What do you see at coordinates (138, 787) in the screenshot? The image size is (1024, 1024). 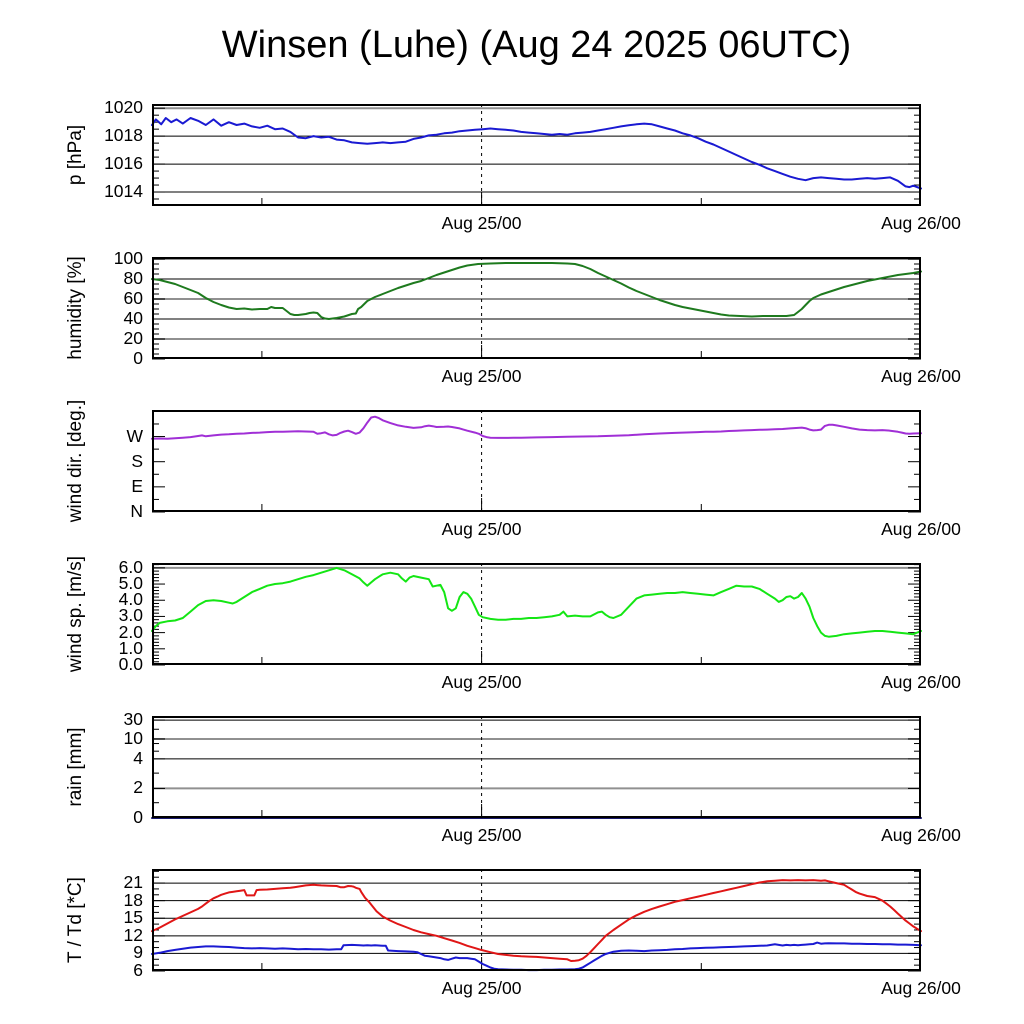 I see `y-tick-label: 2` at bounding box center [138, 787].